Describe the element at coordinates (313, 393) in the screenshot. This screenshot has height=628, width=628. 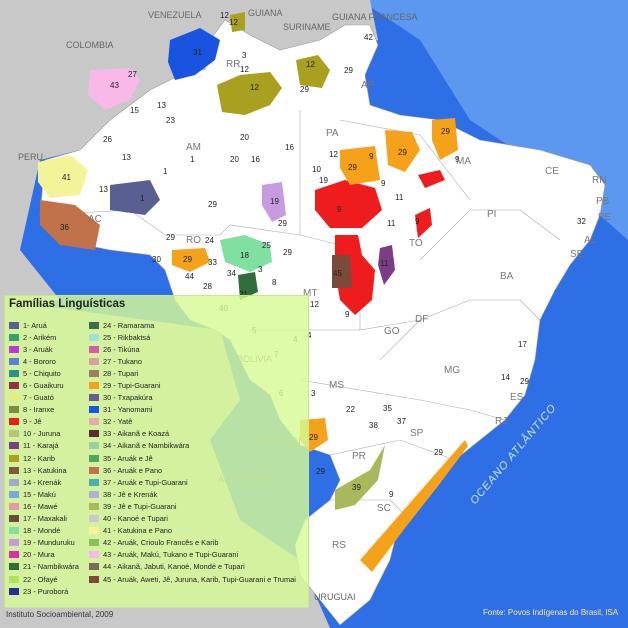
I see `territory-number: 3` at that location.